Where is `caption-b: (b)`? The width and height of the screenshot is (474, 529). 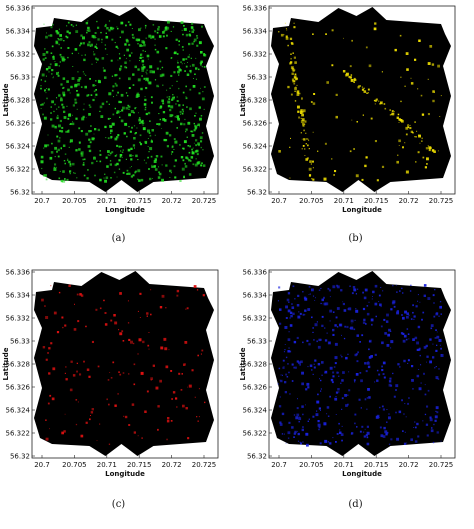
caption-b: (b) is located at coordinates (355, 238).